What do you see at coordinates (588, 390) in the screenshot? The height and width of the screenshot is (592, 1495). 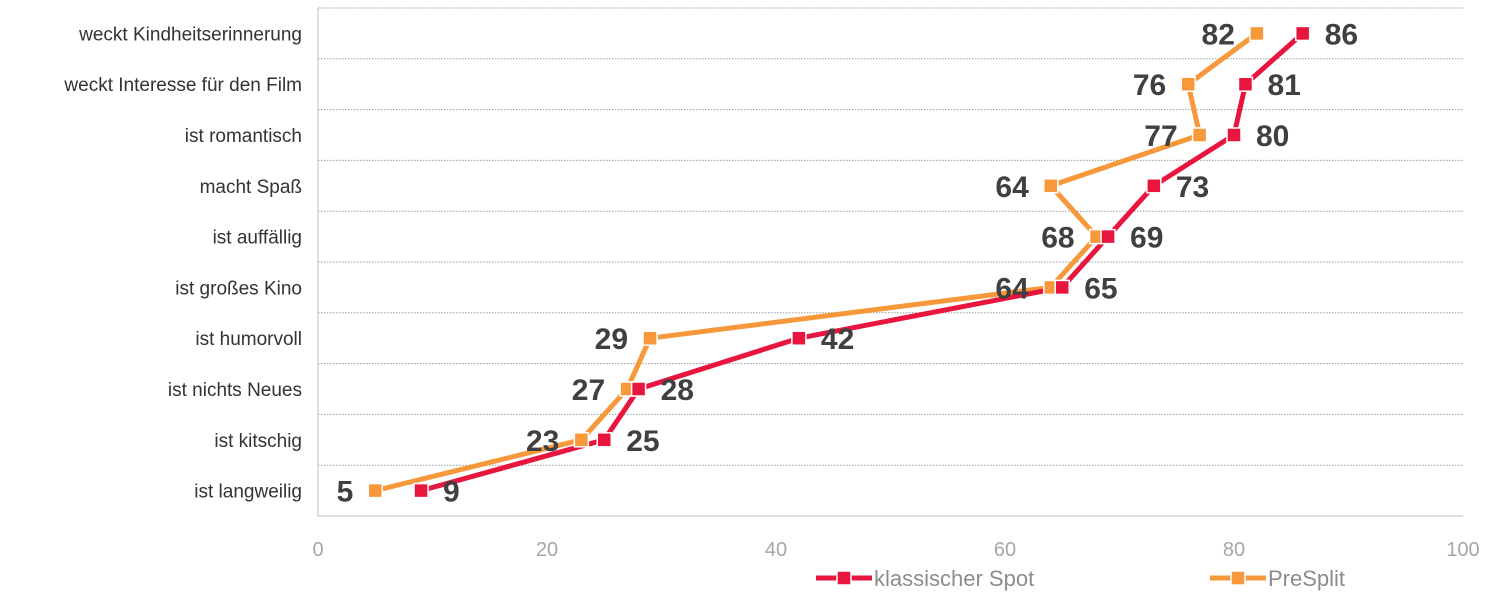 I see `data-label: 27` at bounding box center [588, 390].